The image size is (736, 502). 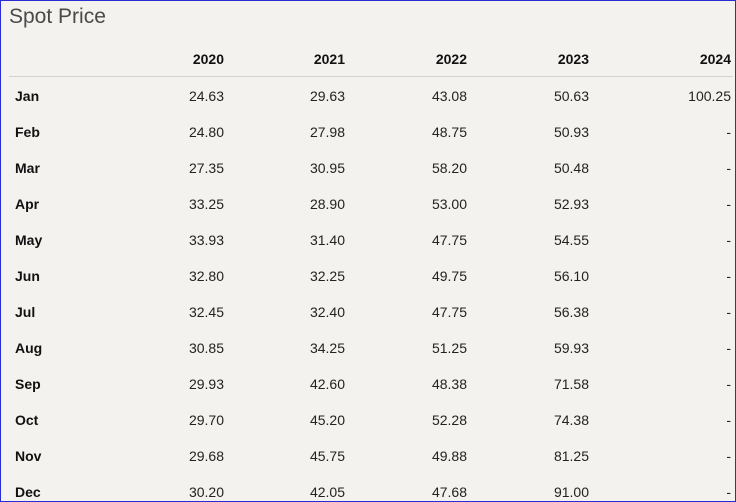 What do you see at coordinates (206, 456) in the screenshot?
I see `table-cell: 29.68` at bounding box center [206, 456].